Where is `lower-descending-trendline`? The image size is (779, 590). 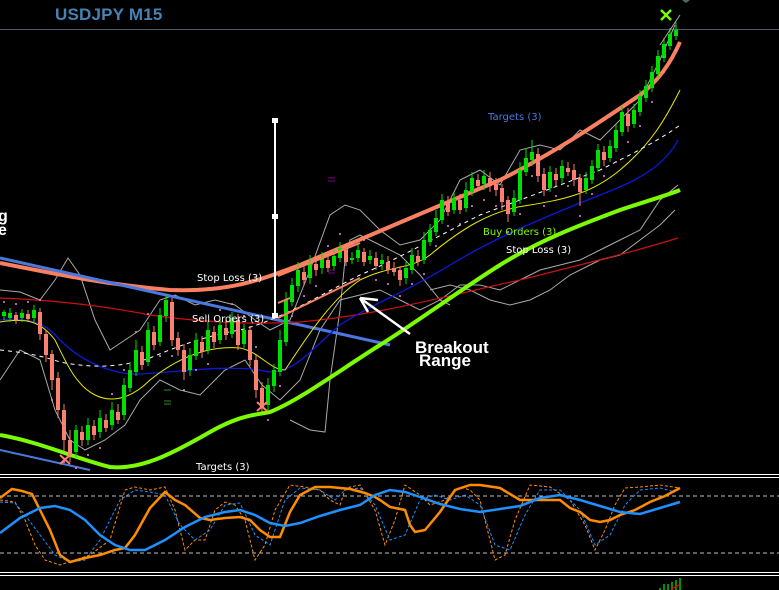 lower-descending-trendline is located at coordinates (45, 460).